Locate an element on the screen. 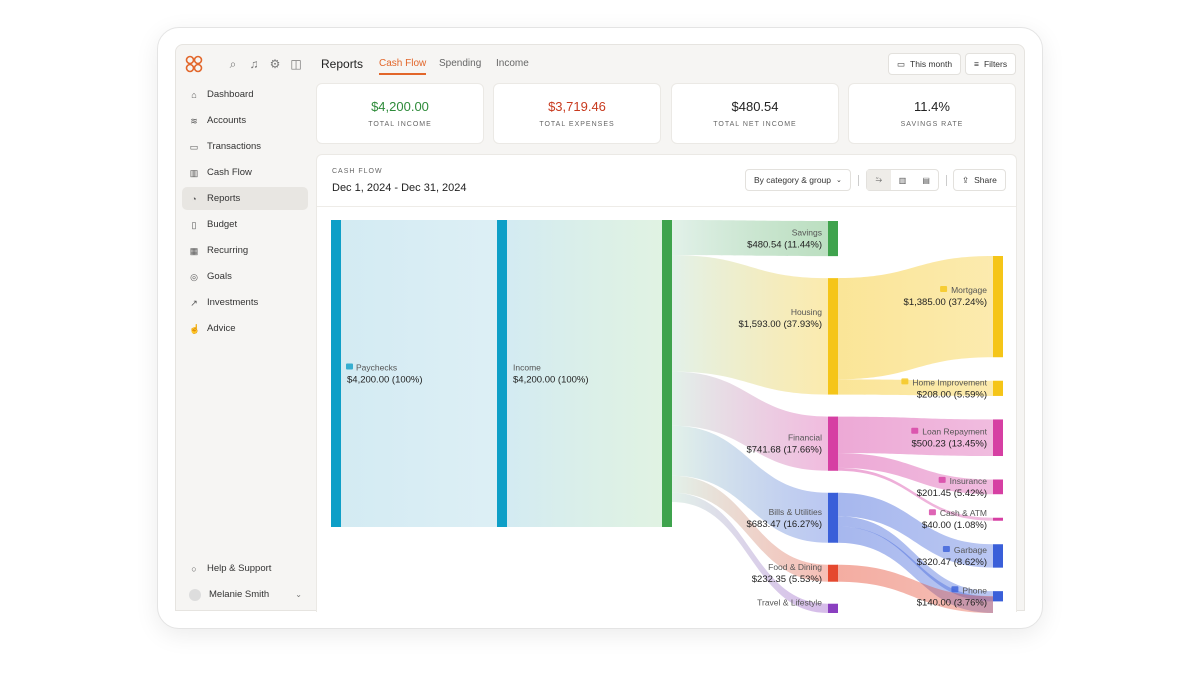  bell-icon: ♫ is located at coordinates (254, 64).